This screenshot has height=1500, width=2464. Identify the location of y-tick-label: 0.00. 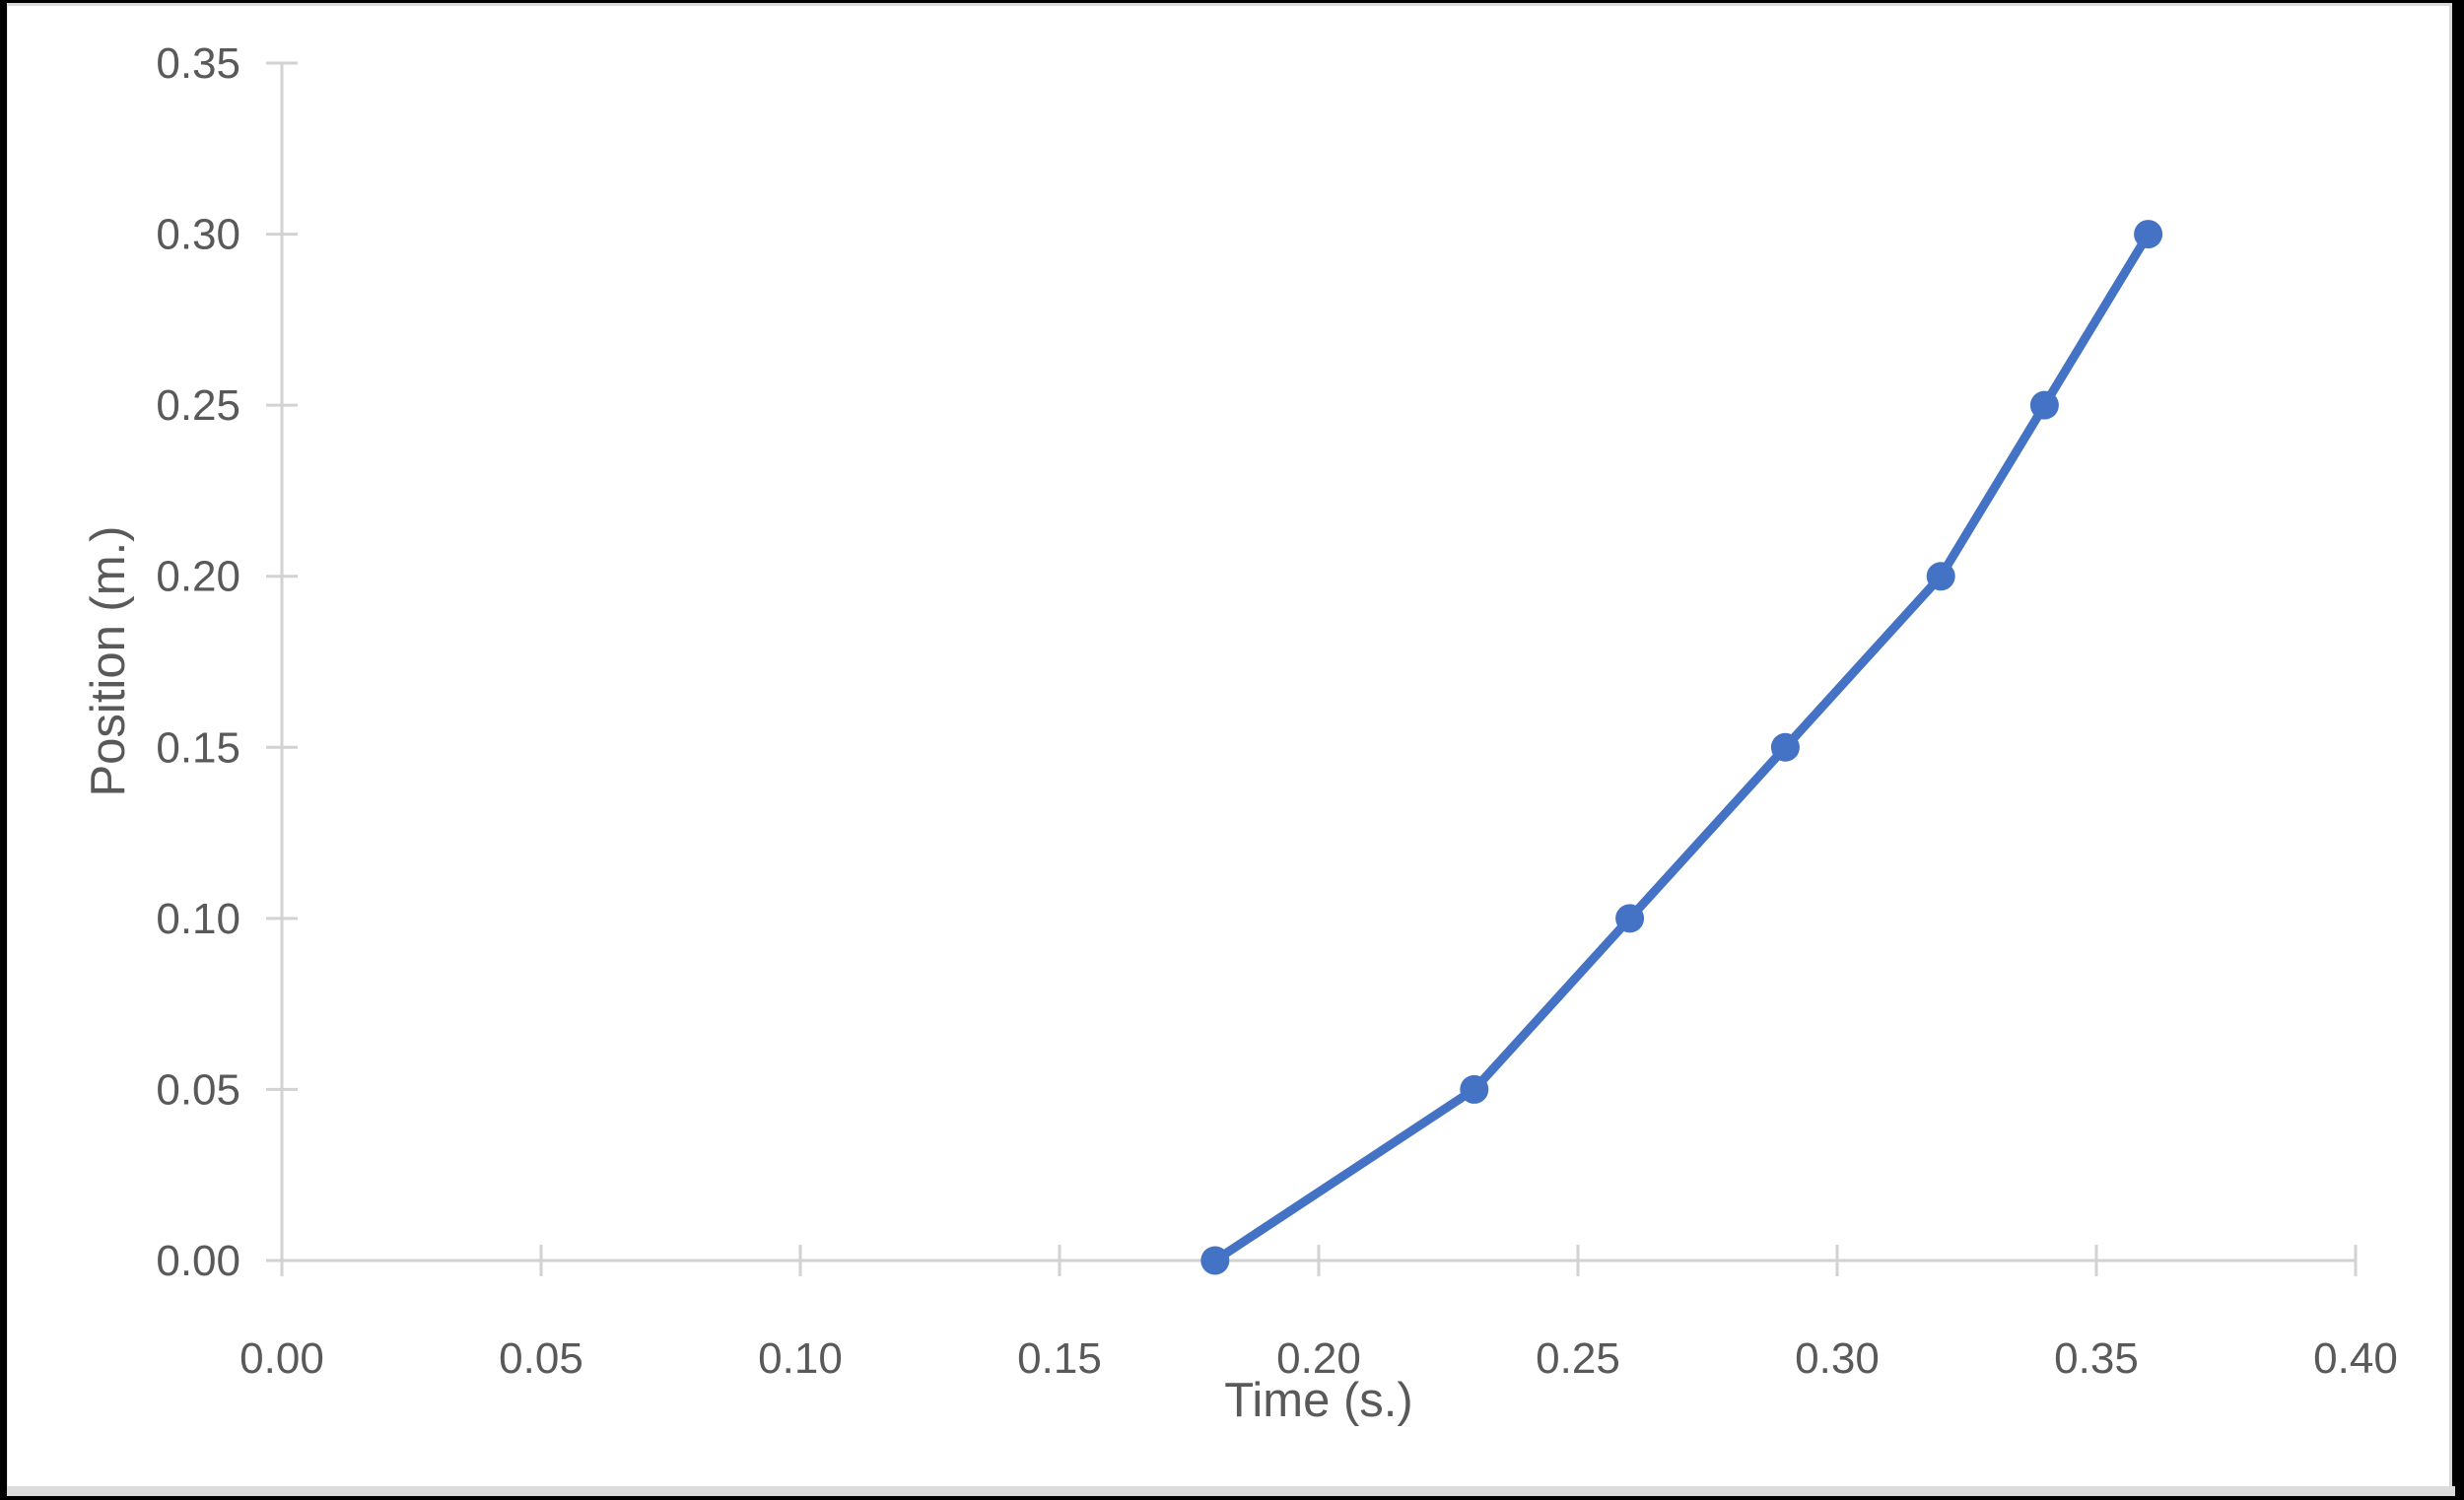
(198, 1261).